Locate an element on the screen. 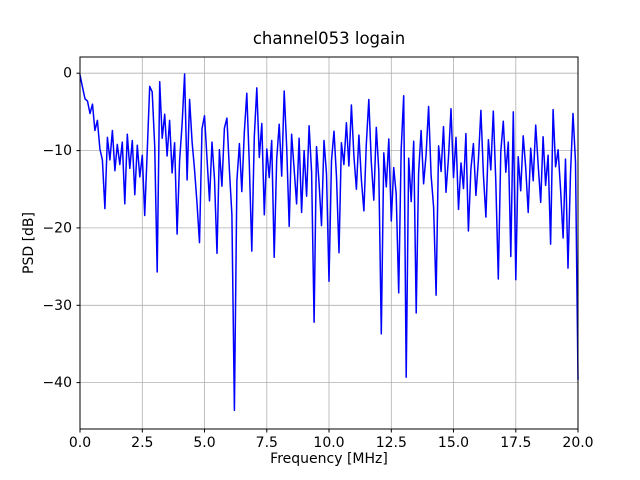 The height and width of the screenshot is (480, 640). x-tick-label: 7.5 is located at coordinates (267, 443).